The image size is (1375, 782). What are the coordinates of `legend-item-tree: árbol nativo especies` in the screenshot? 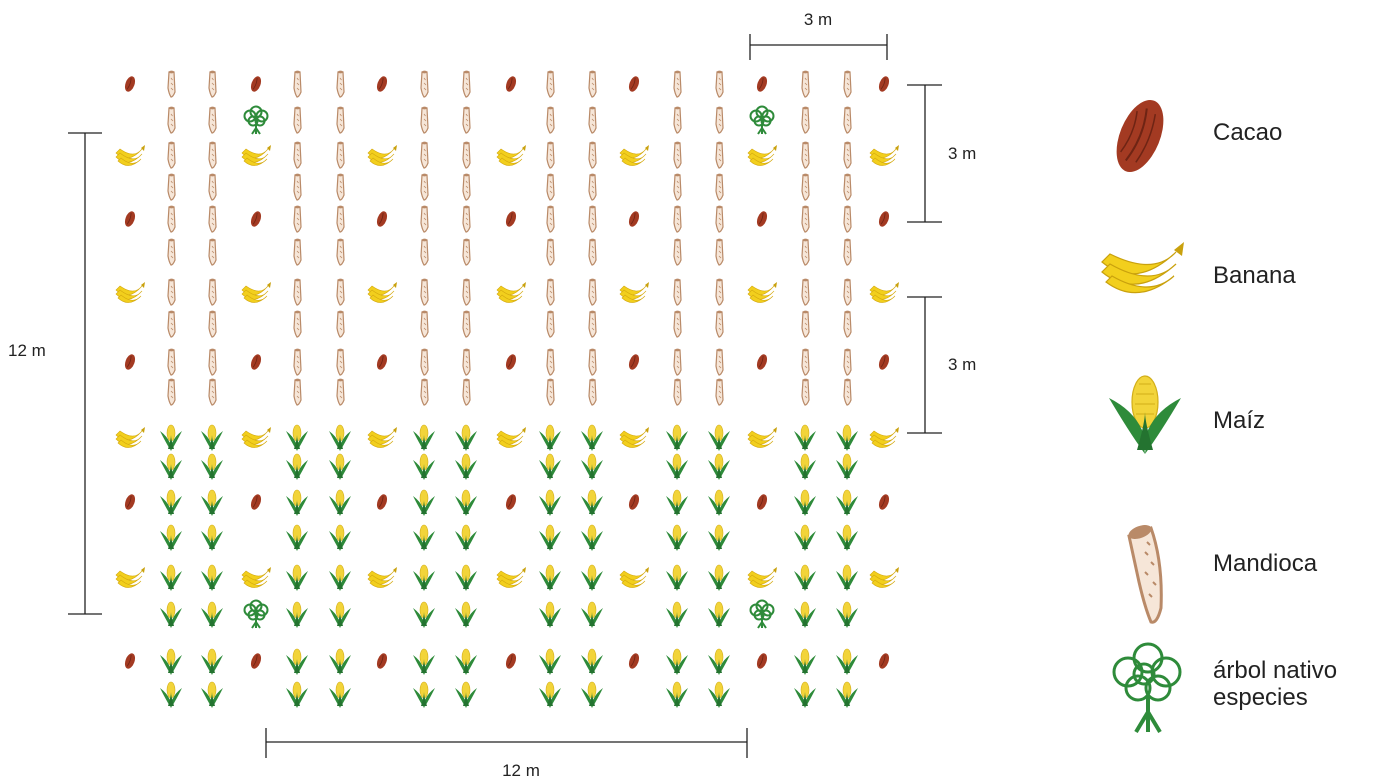 It's located at (1224, 688).